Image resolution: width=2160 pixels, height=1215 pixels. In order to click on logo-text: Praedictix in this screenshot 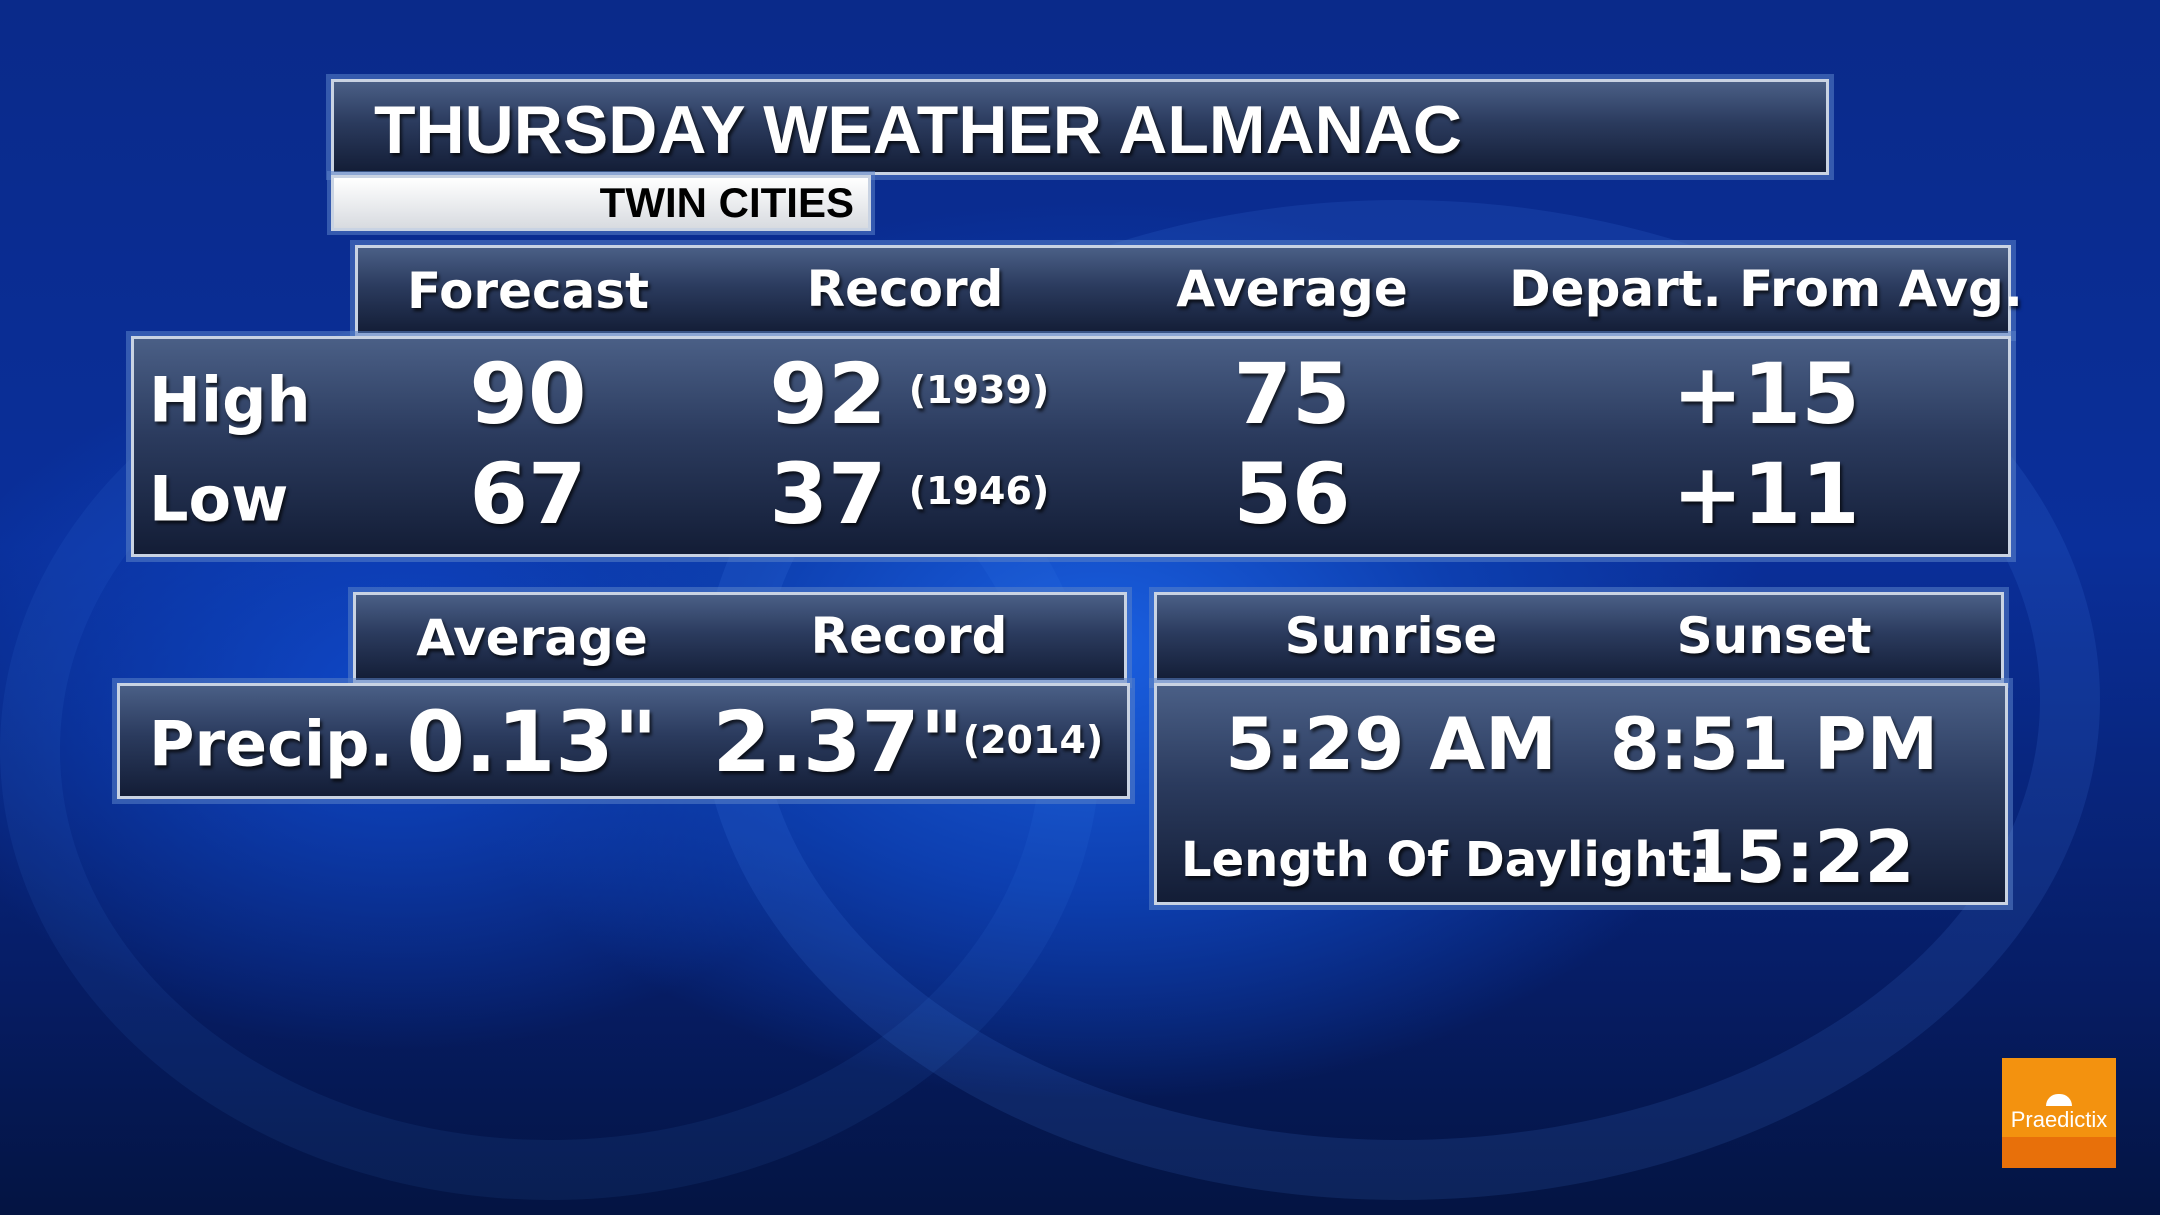, I will do `click(2059, 1119)`.